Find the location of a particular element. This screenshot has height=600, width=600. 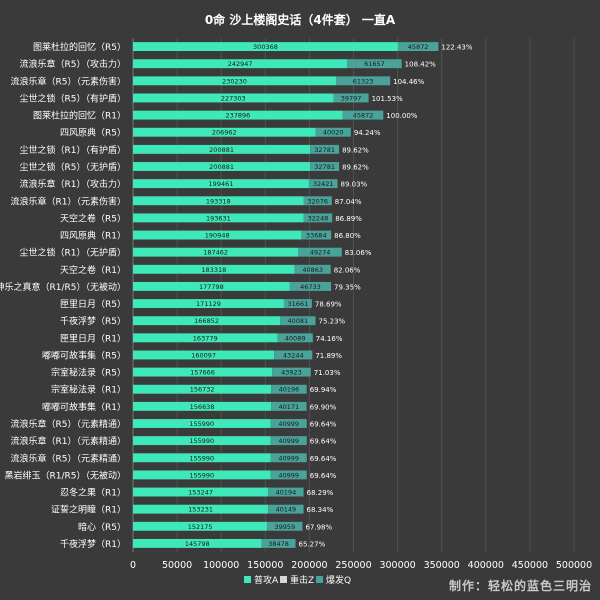

percent-label: 101.53% is located at coordinates (387, 99).